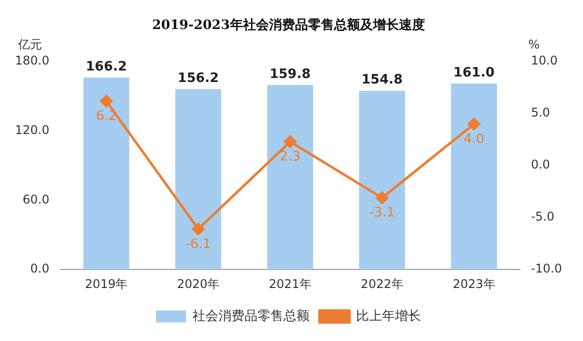  What do you see at coordinates (198, 244) in the screenshot?
I see `data-label: -6.1` at bounding box center [198, 244].